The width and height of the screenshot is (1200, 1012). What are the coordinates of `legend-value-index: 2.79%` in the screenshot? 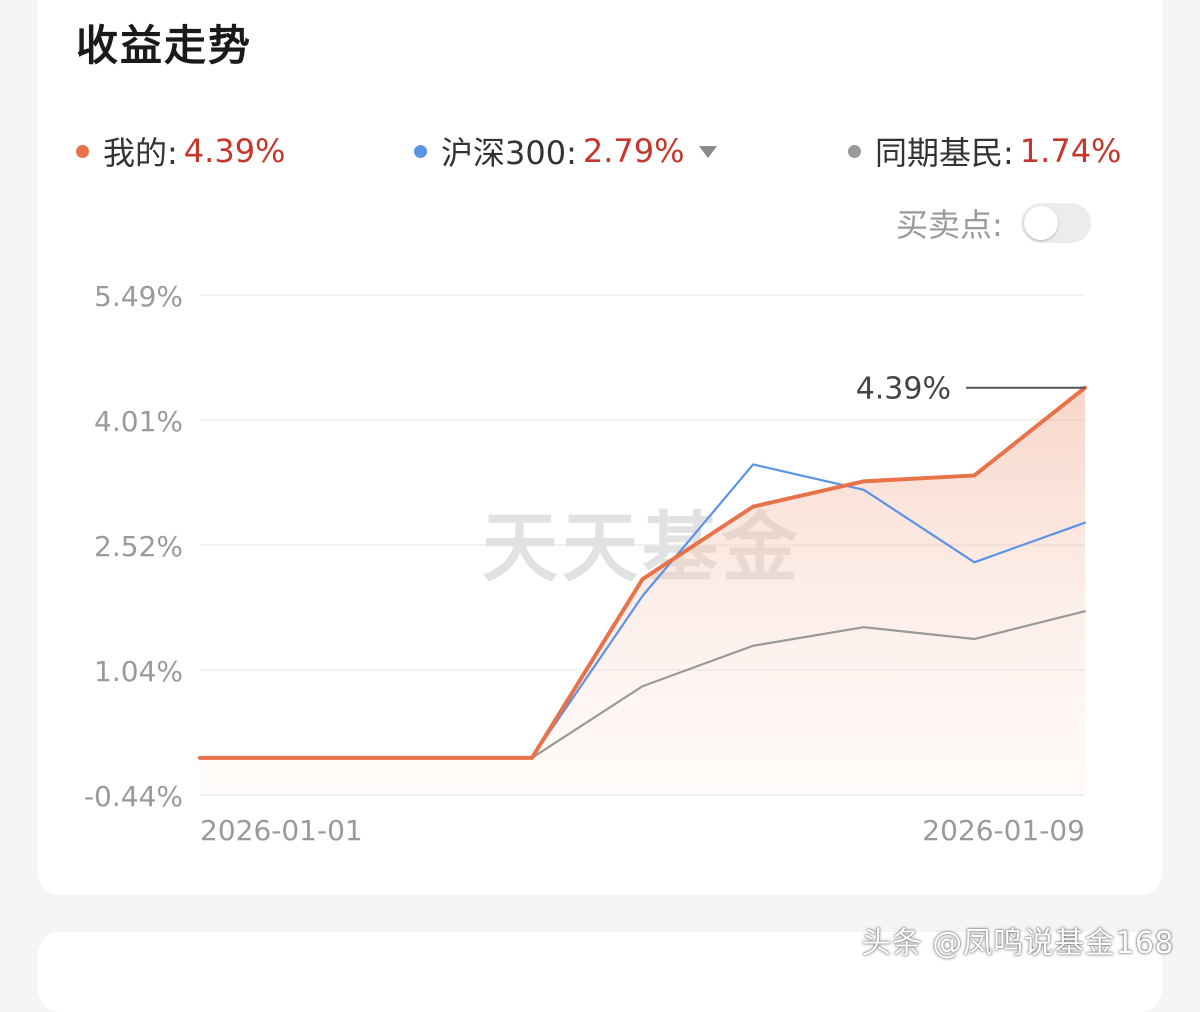 It's located at (633, 151).